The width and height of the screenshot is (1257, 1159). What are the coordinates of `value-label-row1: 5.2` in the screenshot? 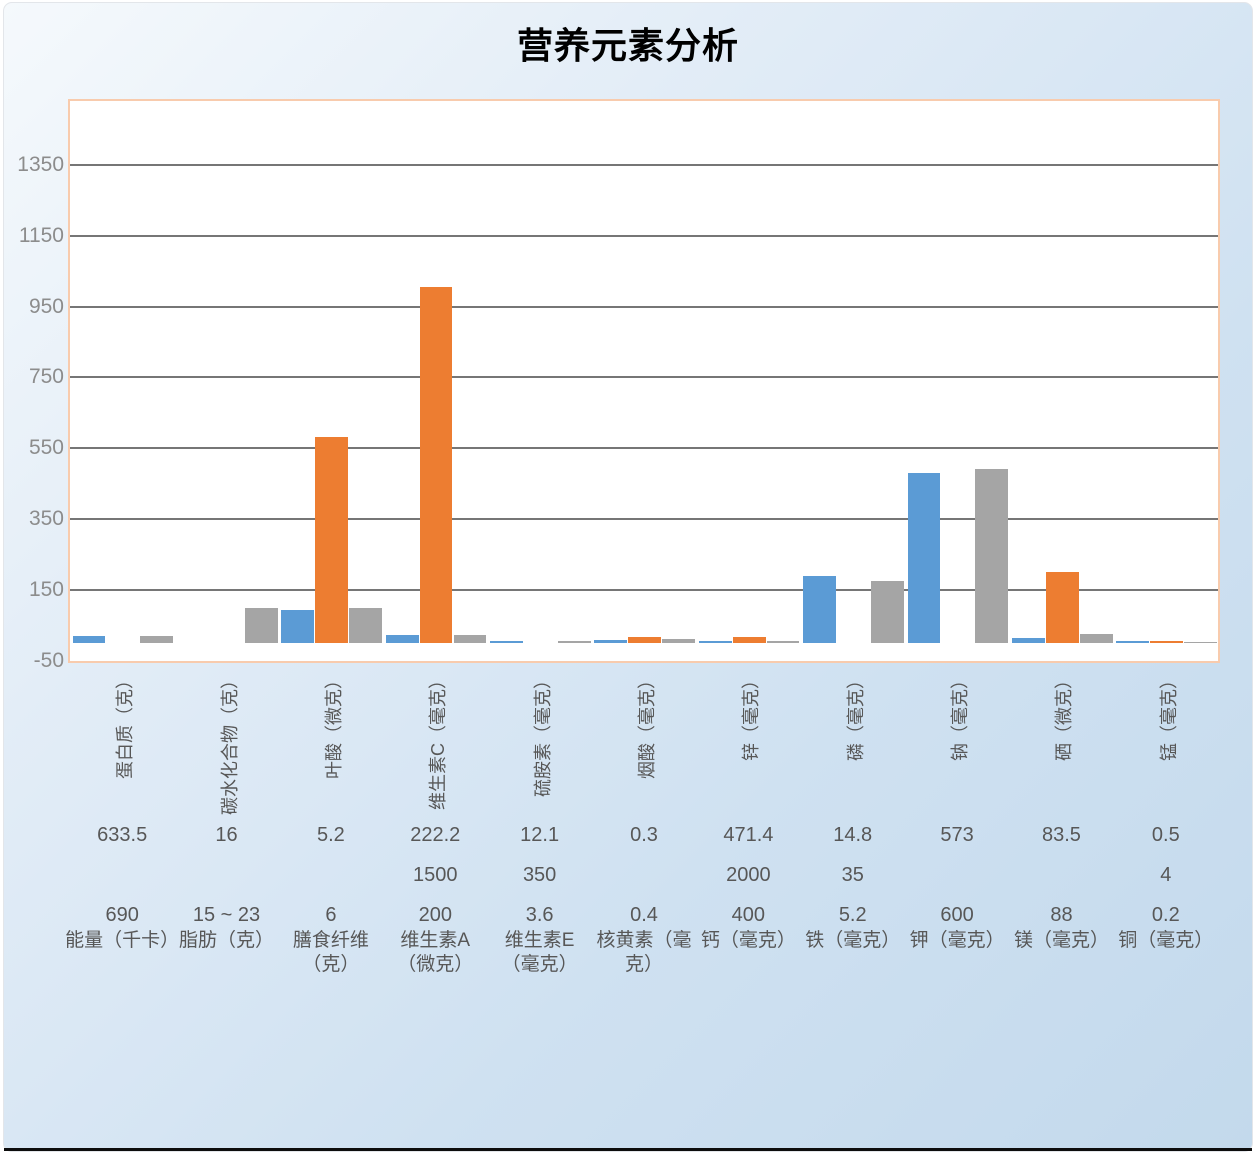 It's located at (331, 835).